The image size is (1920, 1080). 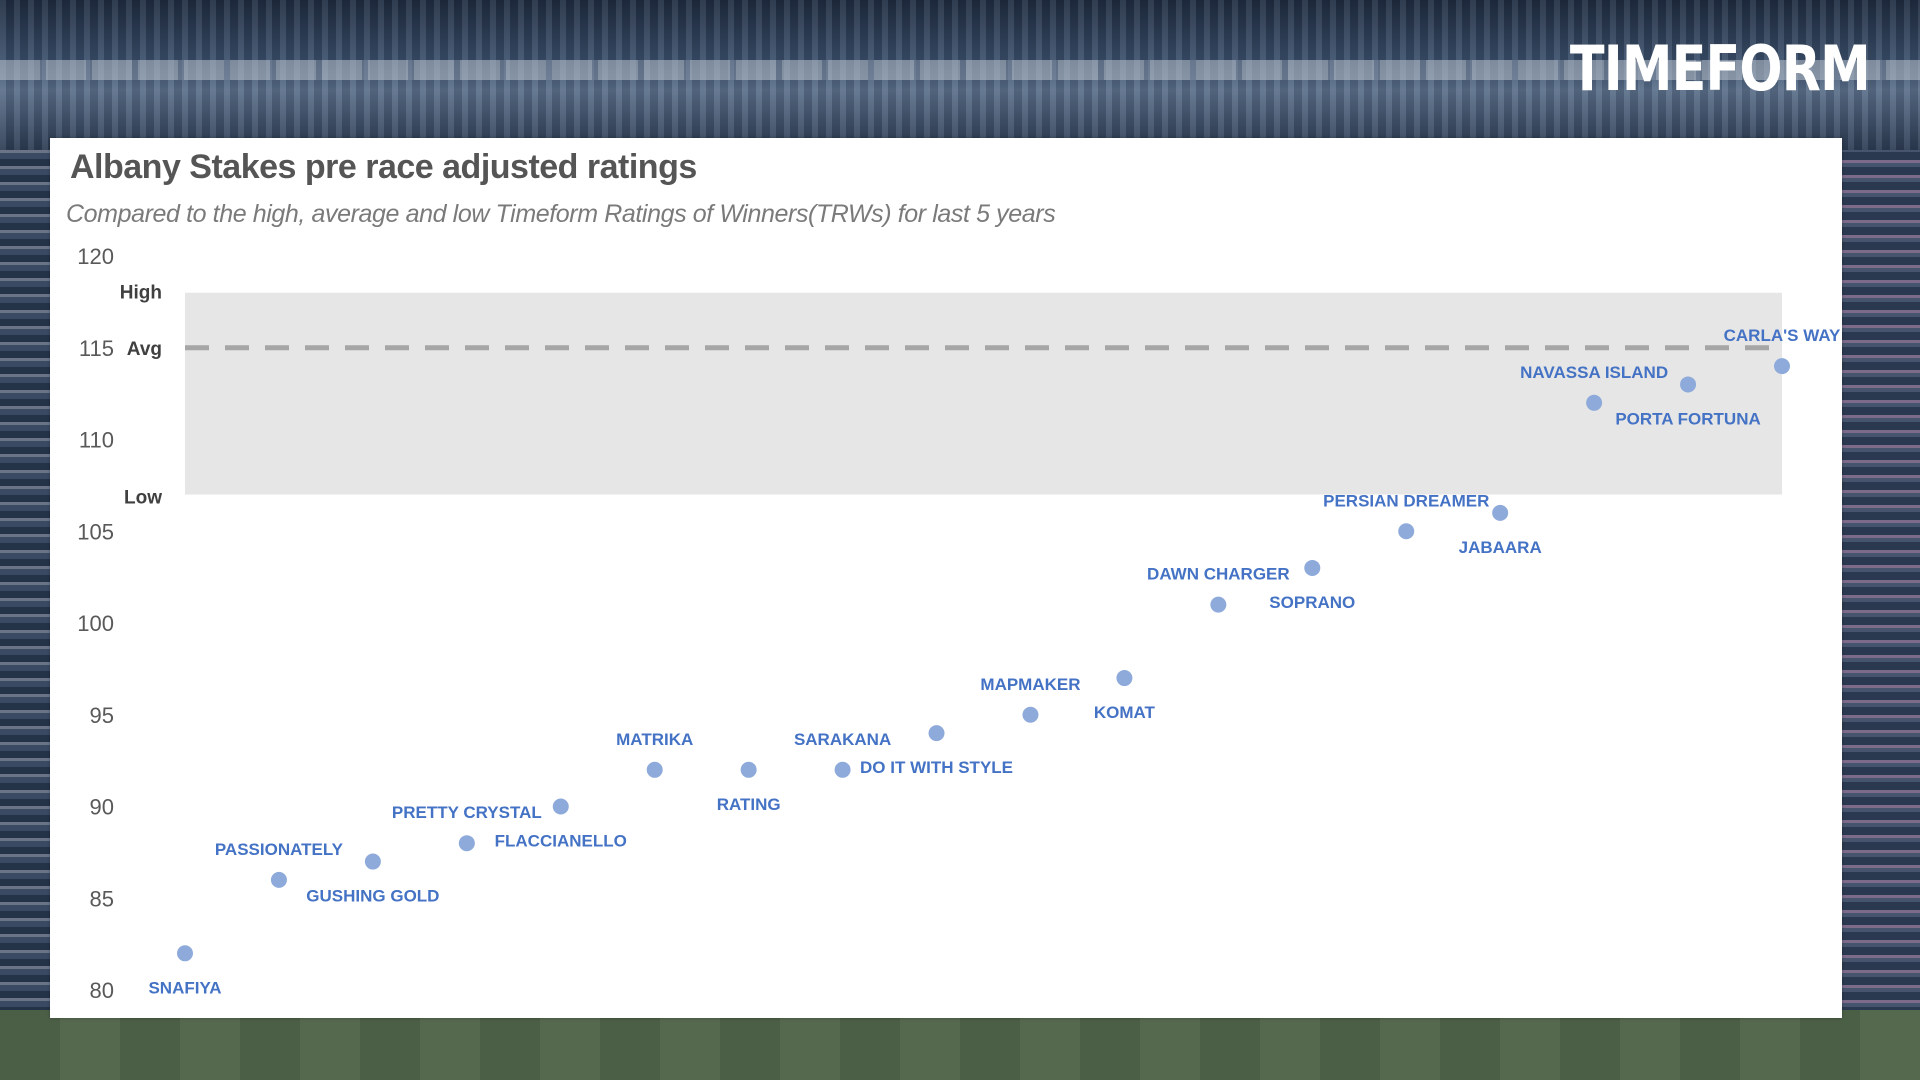 What do you see at coordinates (467, 812) in the screenshot?
I see `data-label: PRETTY CRYSTAL` at bounding box center [467, 812].